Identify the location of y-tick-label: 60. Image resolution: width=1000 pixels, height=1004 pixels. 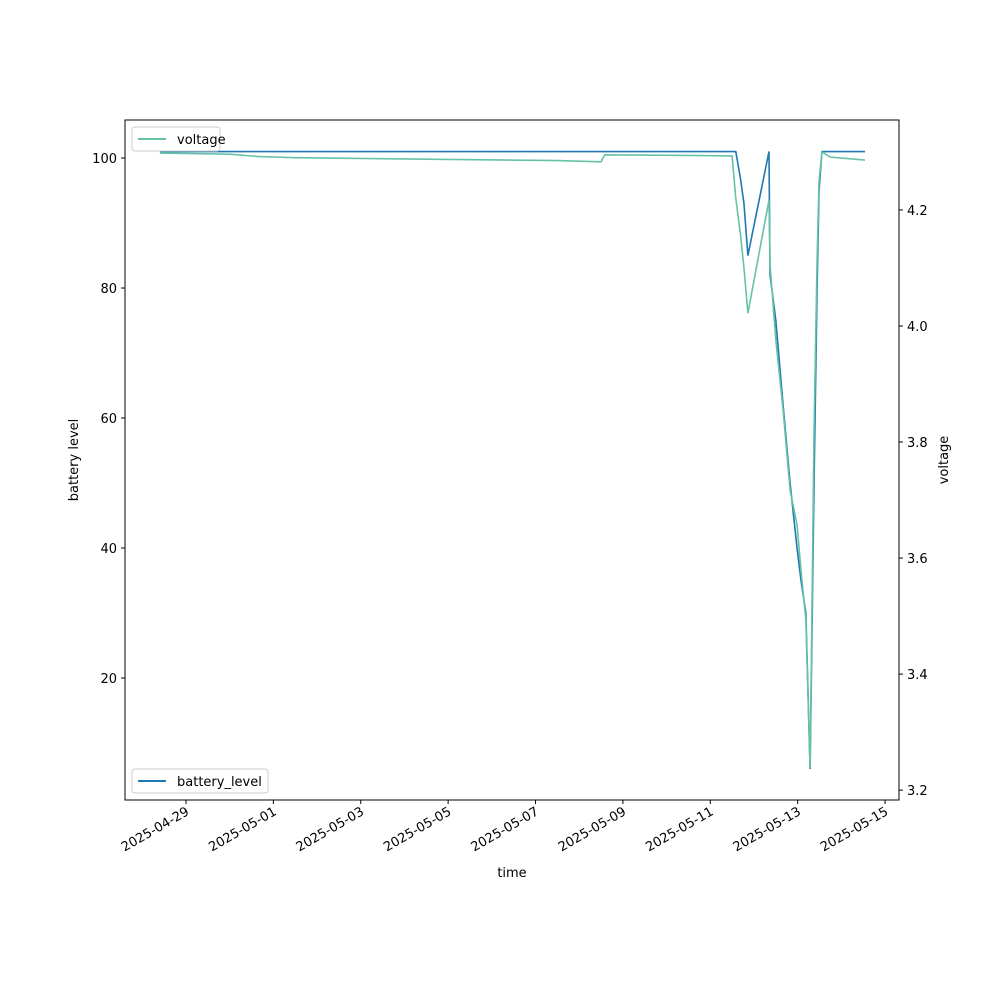
(108, 419).